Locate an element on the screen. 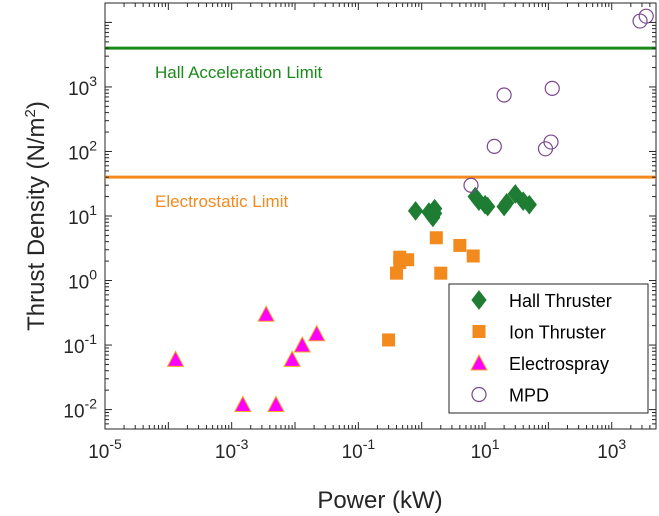 The image size is (659, 516). y-tick-label: 10⁰ is located at coordinates (82, 280).